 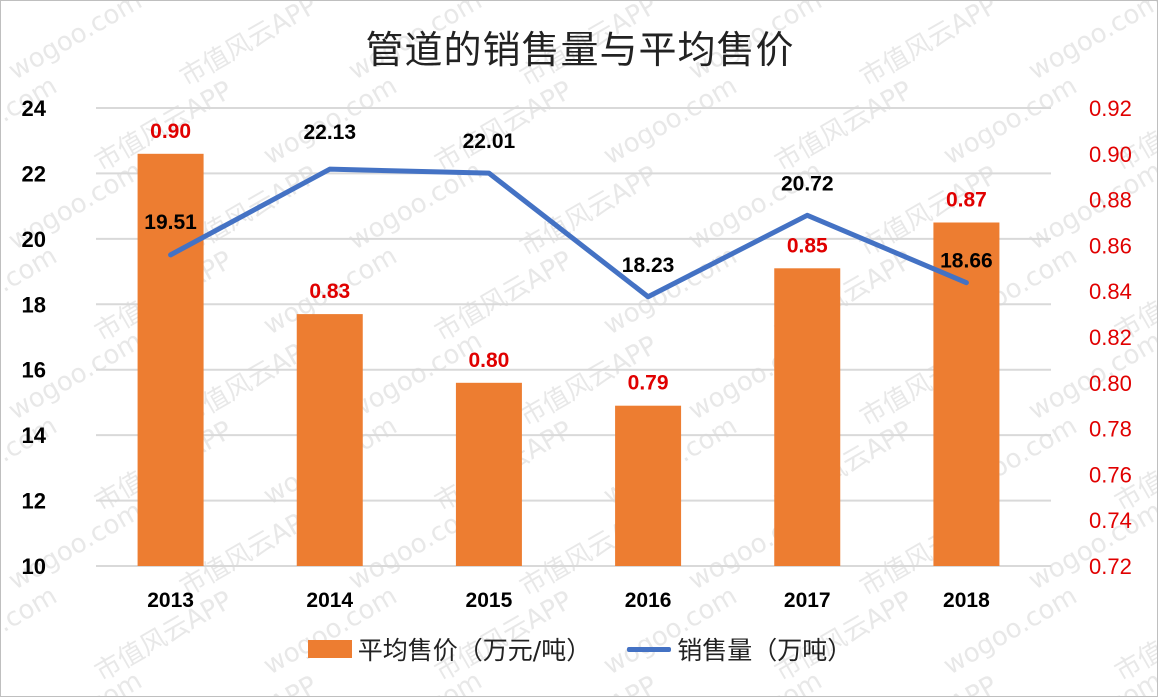 I want to click on bar-price-2017, so click(x=807, y=417).